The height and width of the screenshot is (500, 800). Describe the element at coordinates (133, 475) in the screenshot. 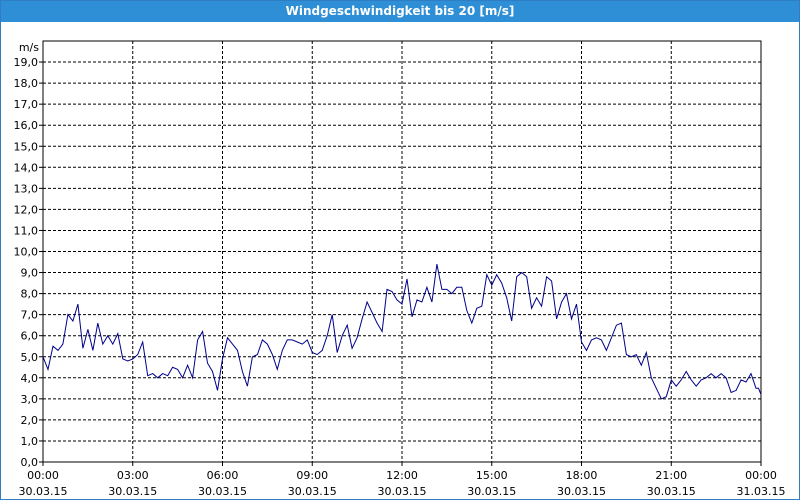

I see `x-tick-time: 03:00` at that location.